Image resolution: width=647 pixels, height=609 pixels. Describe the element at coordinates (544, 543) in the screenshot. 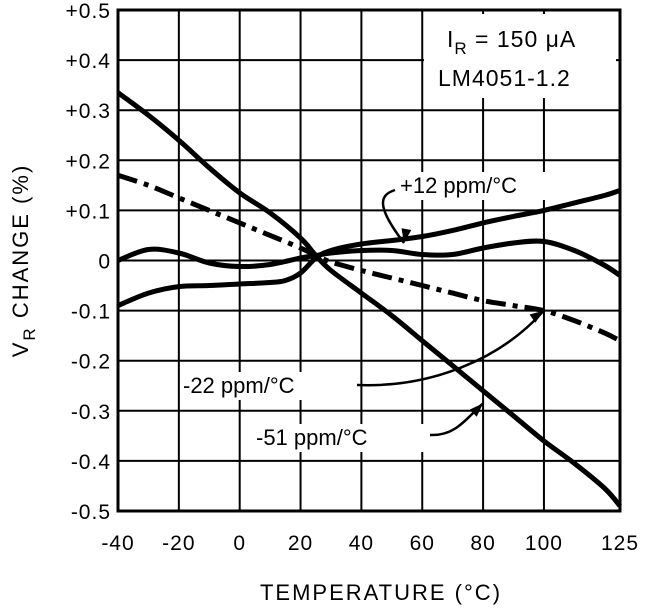

I see `x-tick-label: 100` at that location.